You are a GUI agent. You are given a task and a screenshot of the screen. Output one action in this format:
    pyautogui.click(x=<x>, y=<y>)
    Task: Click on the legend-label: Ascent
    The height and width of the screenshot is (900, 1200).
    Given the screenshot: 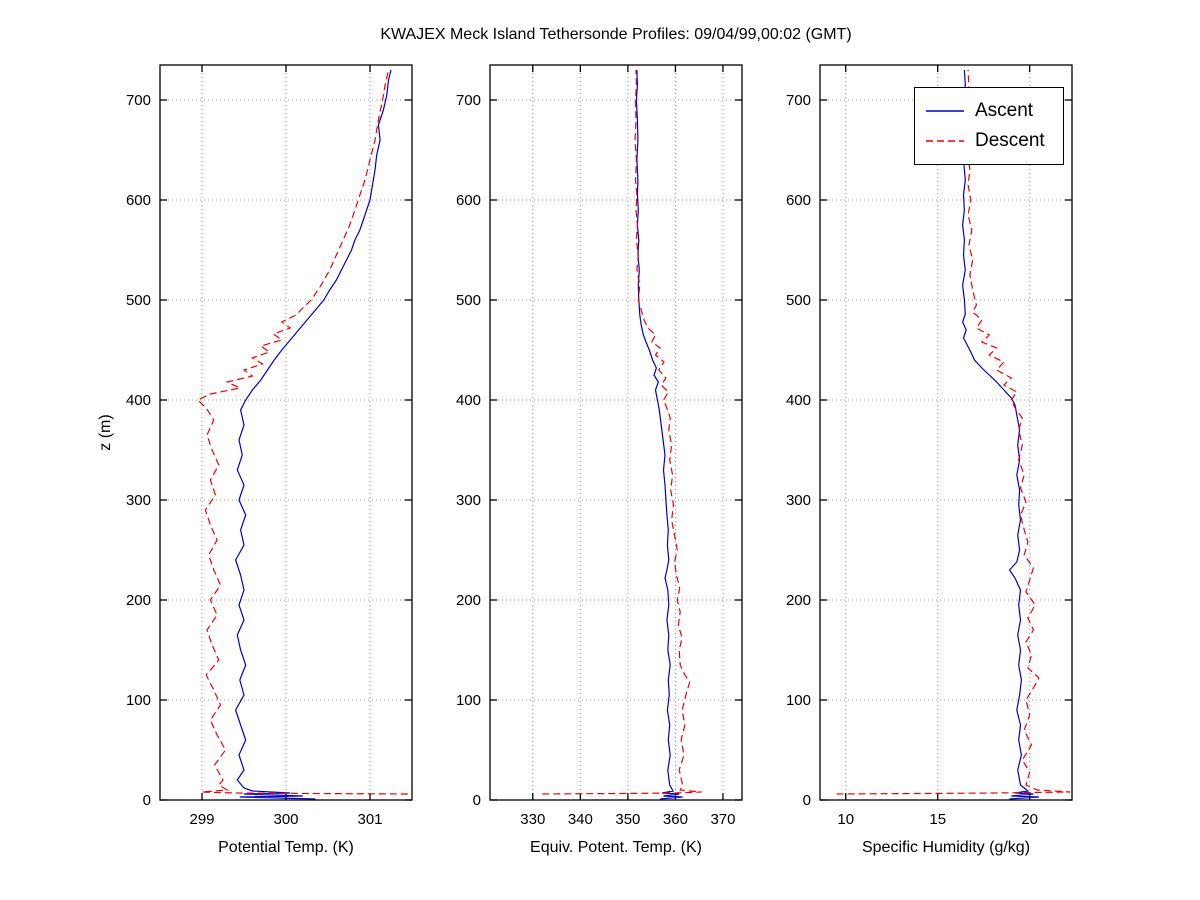 What is the action you would take?
    pyautogui.click(x=1004, y=110)
    